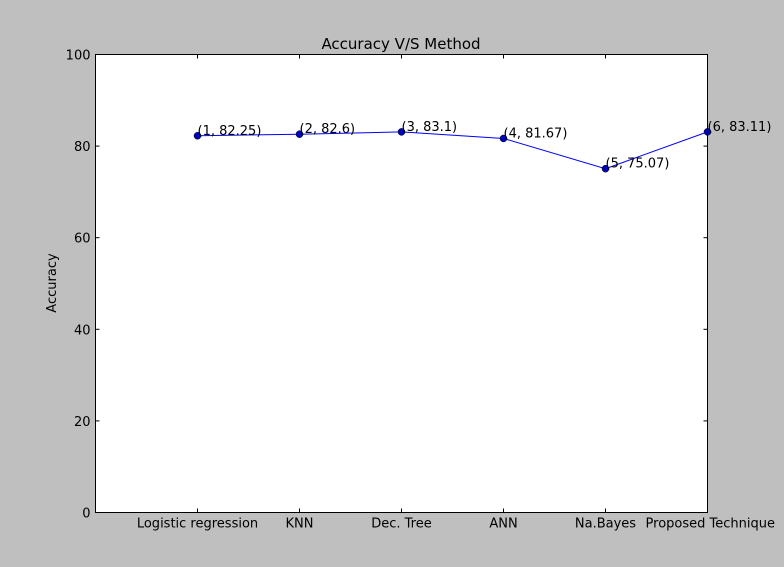 The height and width of the screenshot is (567, 784). What do you see at coordinates (605, 524) in the screenshot?
I see `x-tick-label: Na.Bayes` at bounding box center [605, 524].